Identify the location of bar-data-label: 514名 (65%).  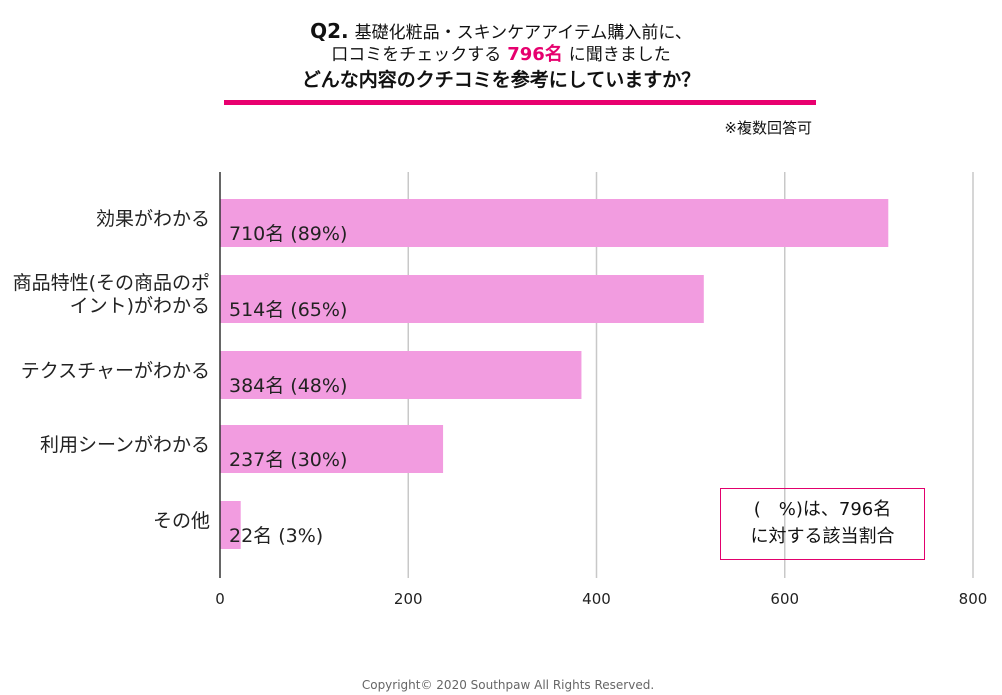
(288, 310).